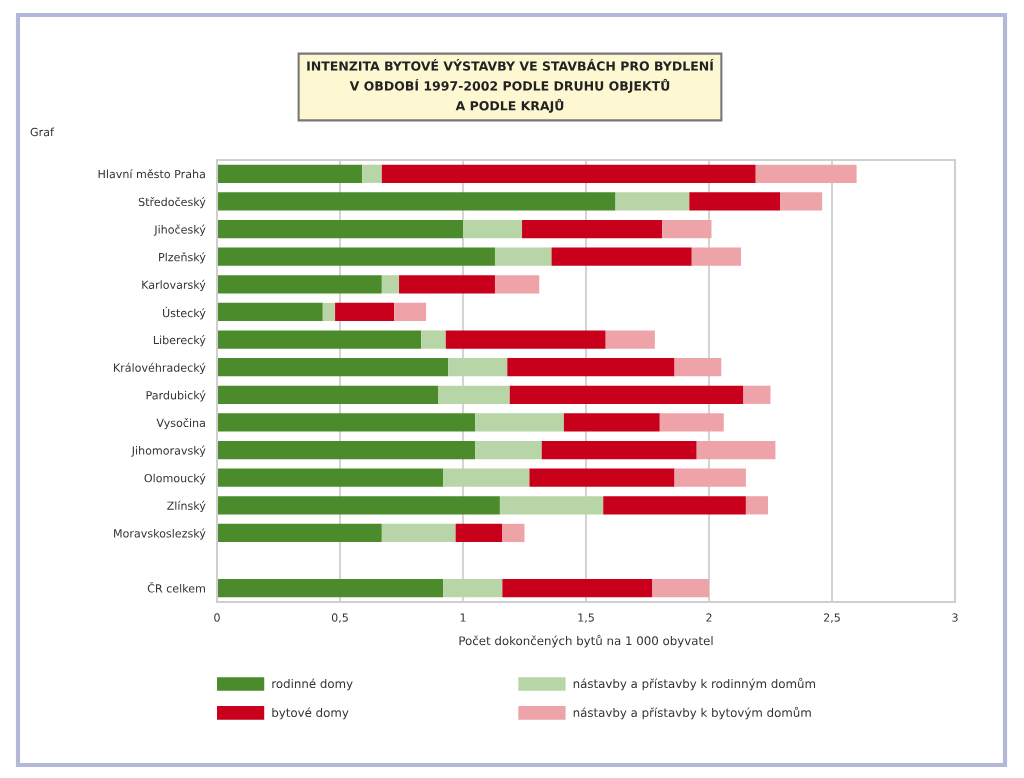  I want to click on x-axis-title: Počet dokončených bytů na 1 000 obyvatel, so click(586, 641).